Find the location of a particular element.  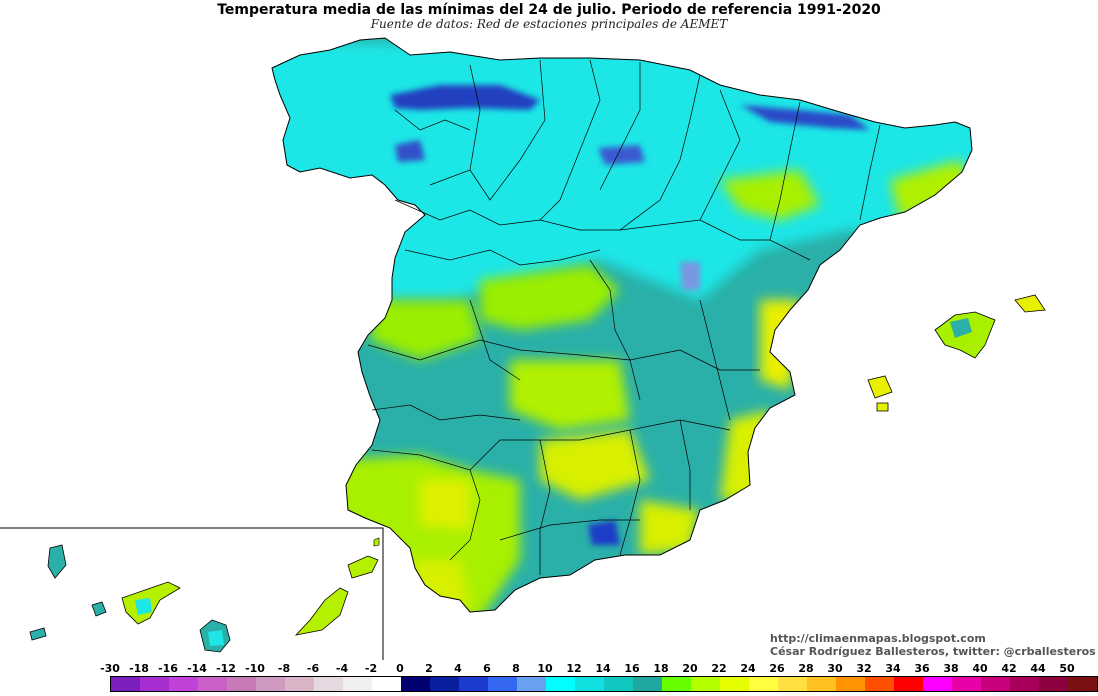

legend-label: 24 is located at coordinates (748, 668).